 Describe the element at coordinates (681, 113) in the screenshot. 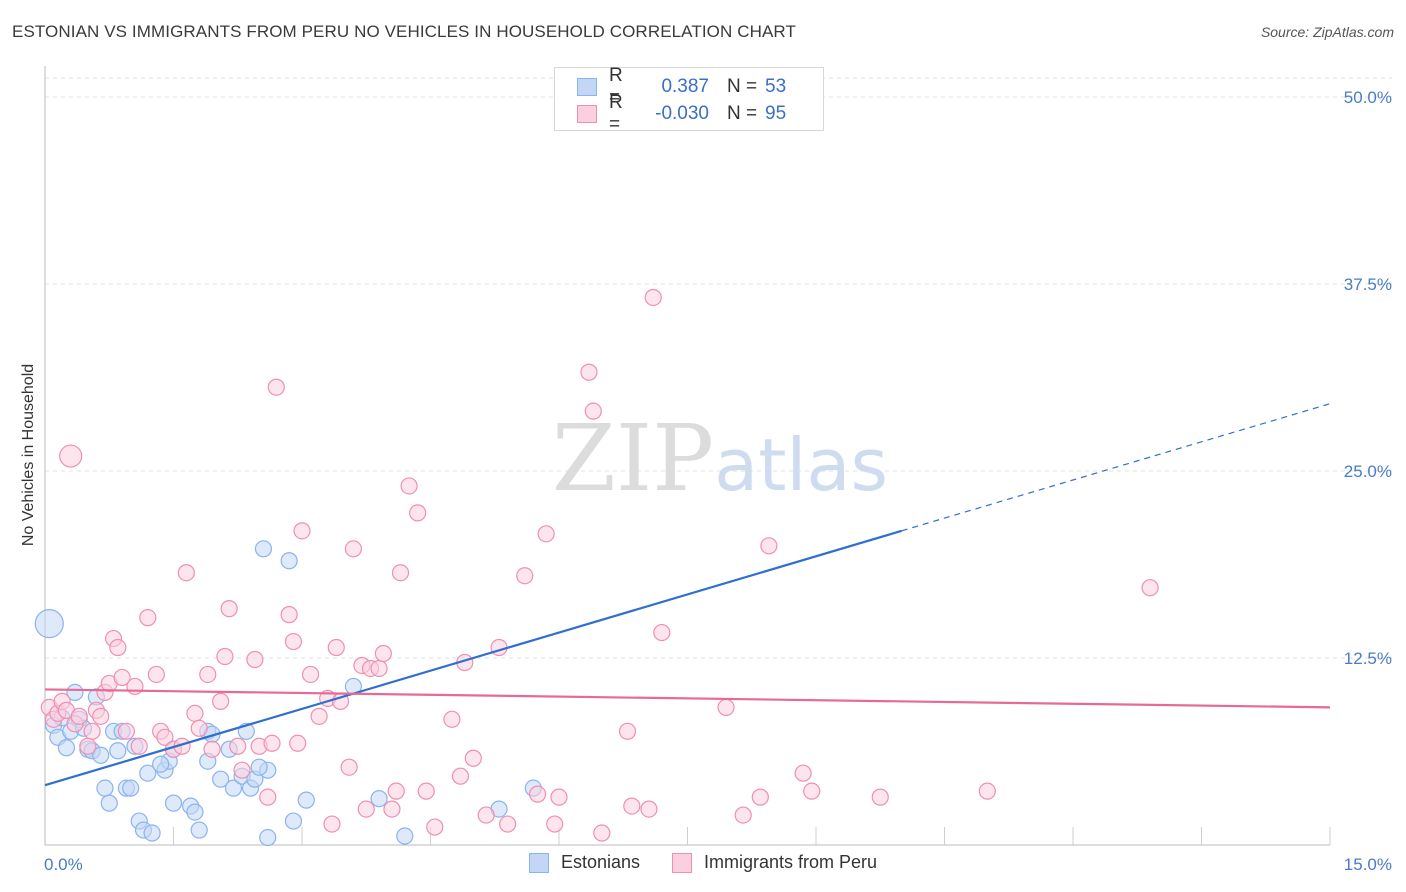

I see `legend-row-peru: R = -0.030 N = 95` at that location.